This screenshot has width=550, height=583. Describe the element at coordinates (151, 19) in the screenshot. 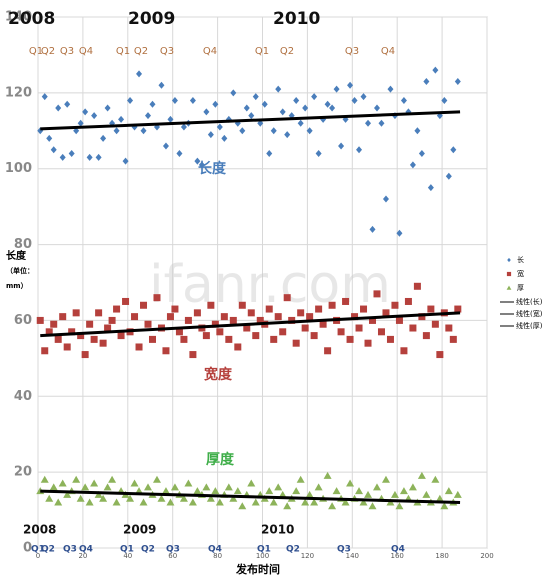

I see `year-label: 2009` at that location.